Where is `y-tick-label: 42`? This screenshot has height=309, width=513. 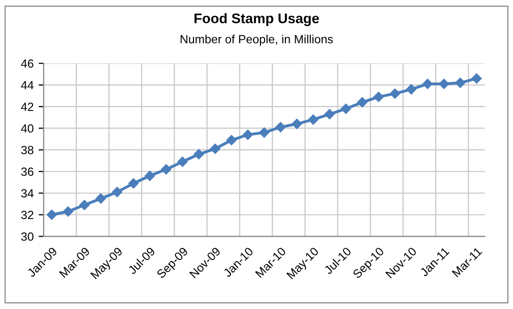
y-tick-label: 42 is located at coordinates (27, 106).